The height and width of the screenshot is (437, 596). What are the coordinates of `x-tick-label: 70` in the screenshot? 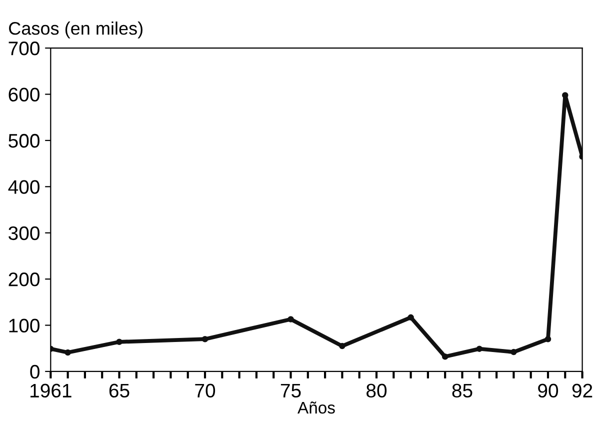 It's located at (205, 391).